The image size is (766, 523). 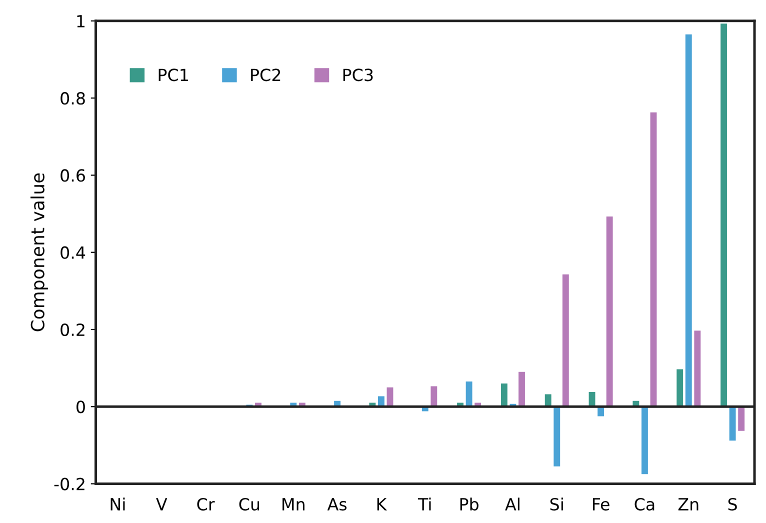 I want to click on y-tick-label: 0.6, so click(x=72, y=175).